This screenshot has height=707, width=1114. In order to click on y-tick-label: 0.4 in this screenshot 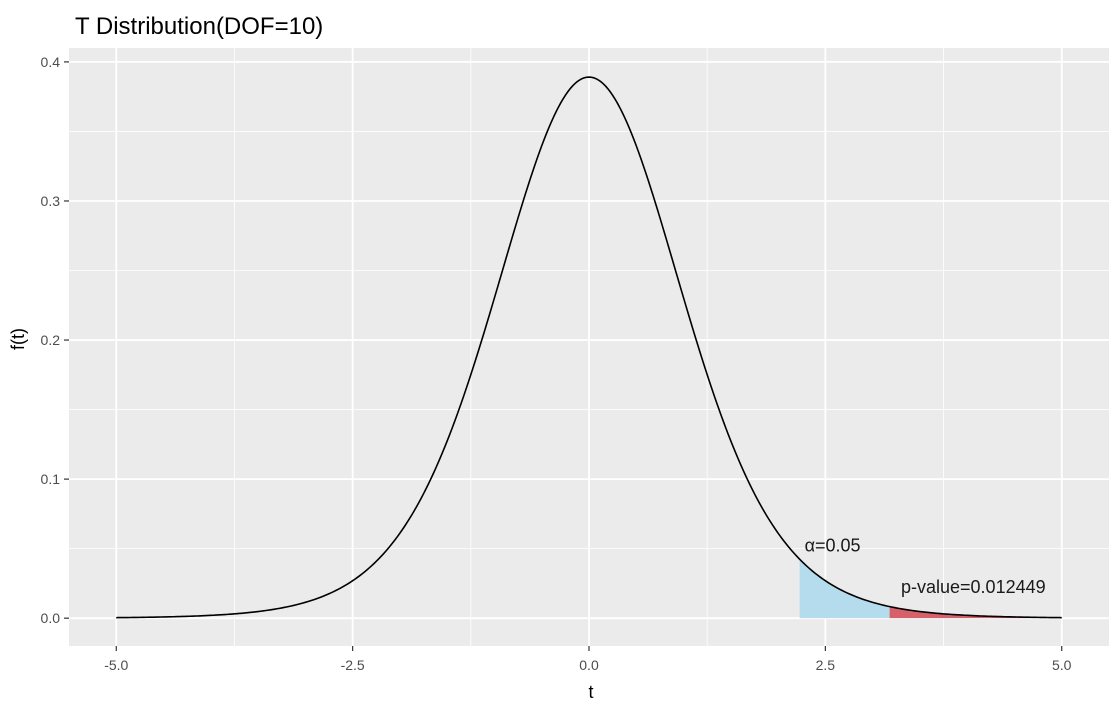, I will do `click(51, 62)`.